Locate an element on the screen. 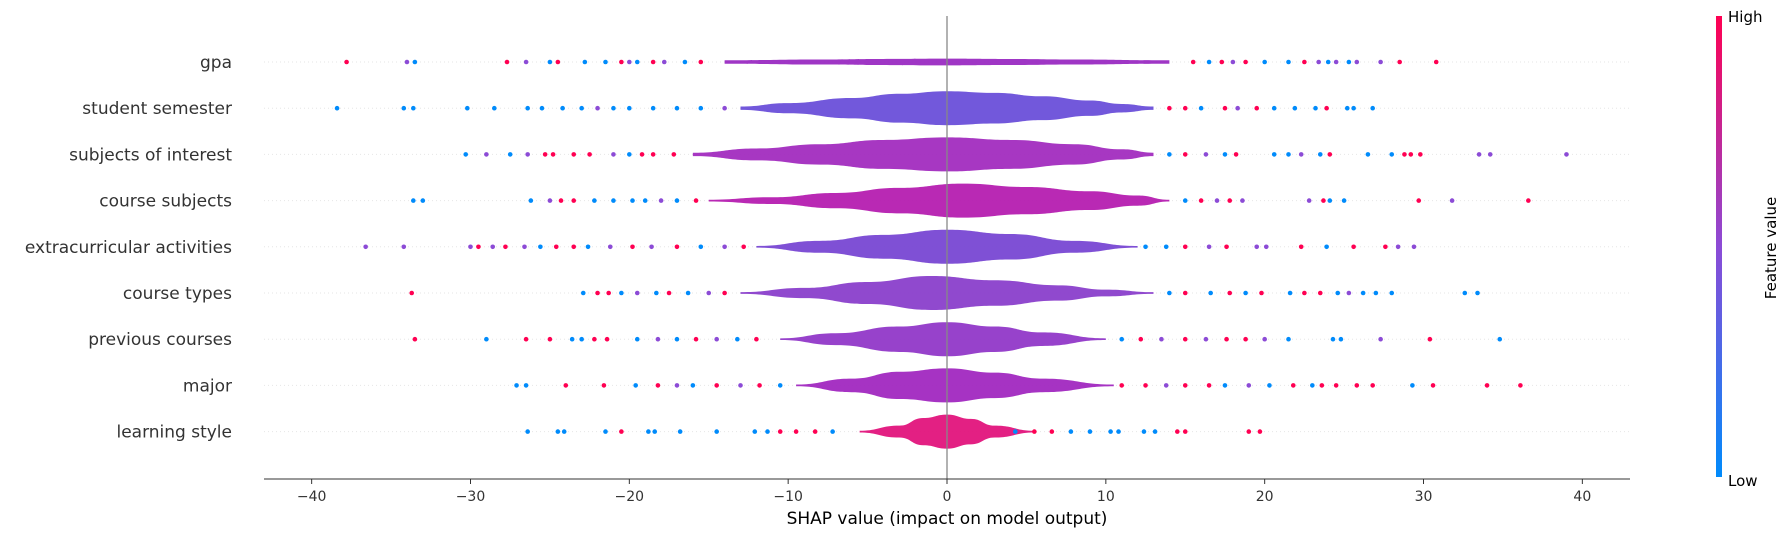 The width and height of the screenshot is (1785, 536). violin-subjects-of-interest is located at coordinates (923, 154).